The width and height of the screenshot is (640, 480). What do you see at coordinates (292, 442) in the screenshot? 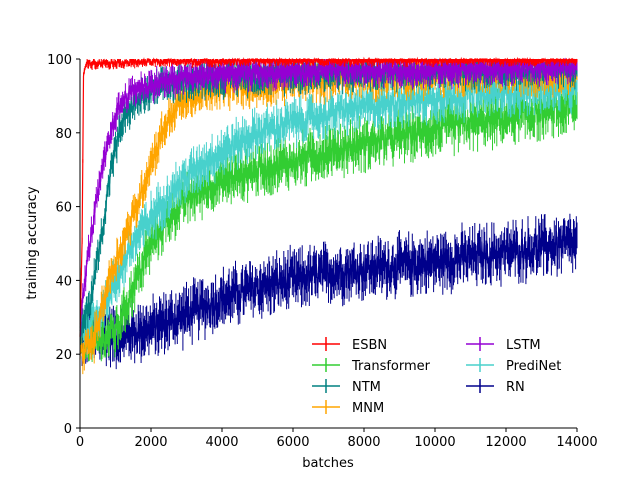
I see `x-tick-label: 6000` at bounding box center [292, 442].